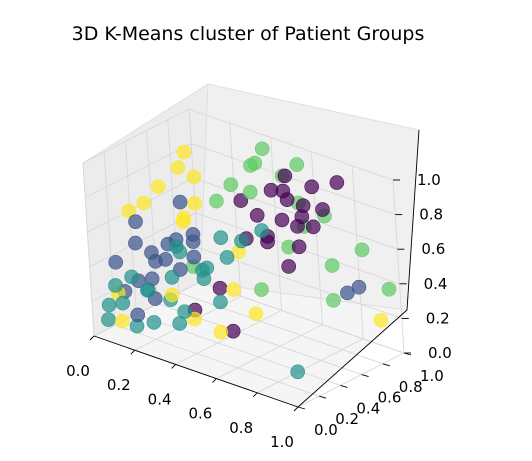 Image resolution: width=532 pixels, height=461 pixels. I want to click on x-tick-label-1: 0.2, so click(119, 385).